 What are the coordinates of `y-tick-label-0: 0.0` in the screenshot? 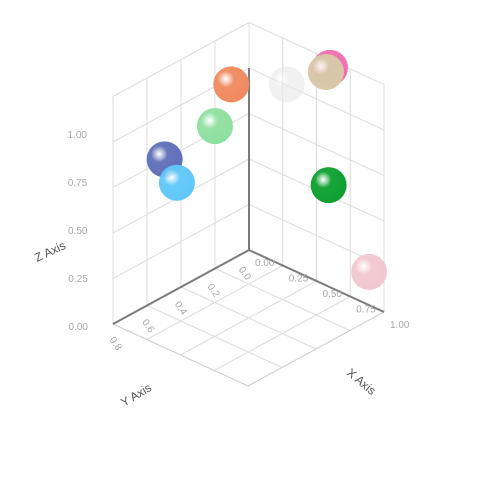 It's located at (244, 274).